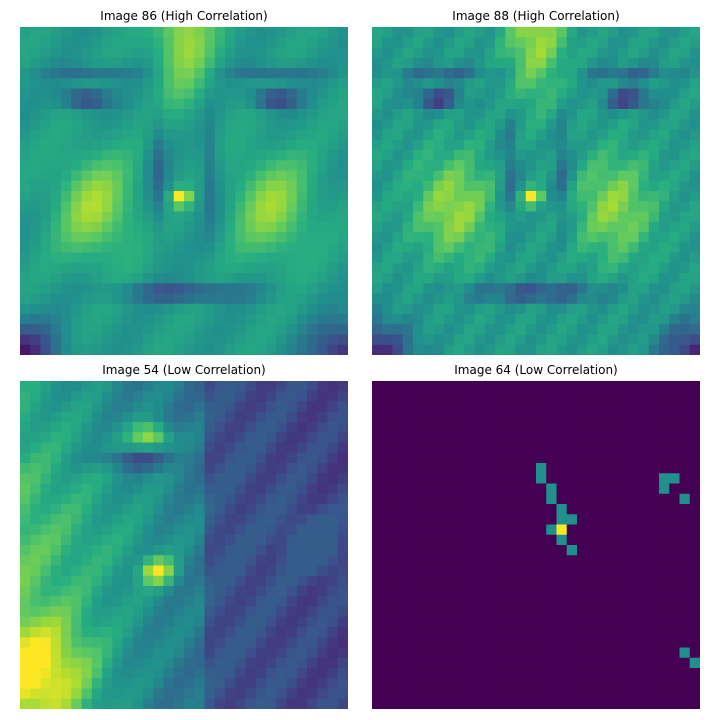 Image resolution: width=720 pixels, height=720 pixels. Describe the element at coordinates (184, 370) in the screenshot. I see `panel-title-image-54: Image 54 (Low Correlation)` at that location.